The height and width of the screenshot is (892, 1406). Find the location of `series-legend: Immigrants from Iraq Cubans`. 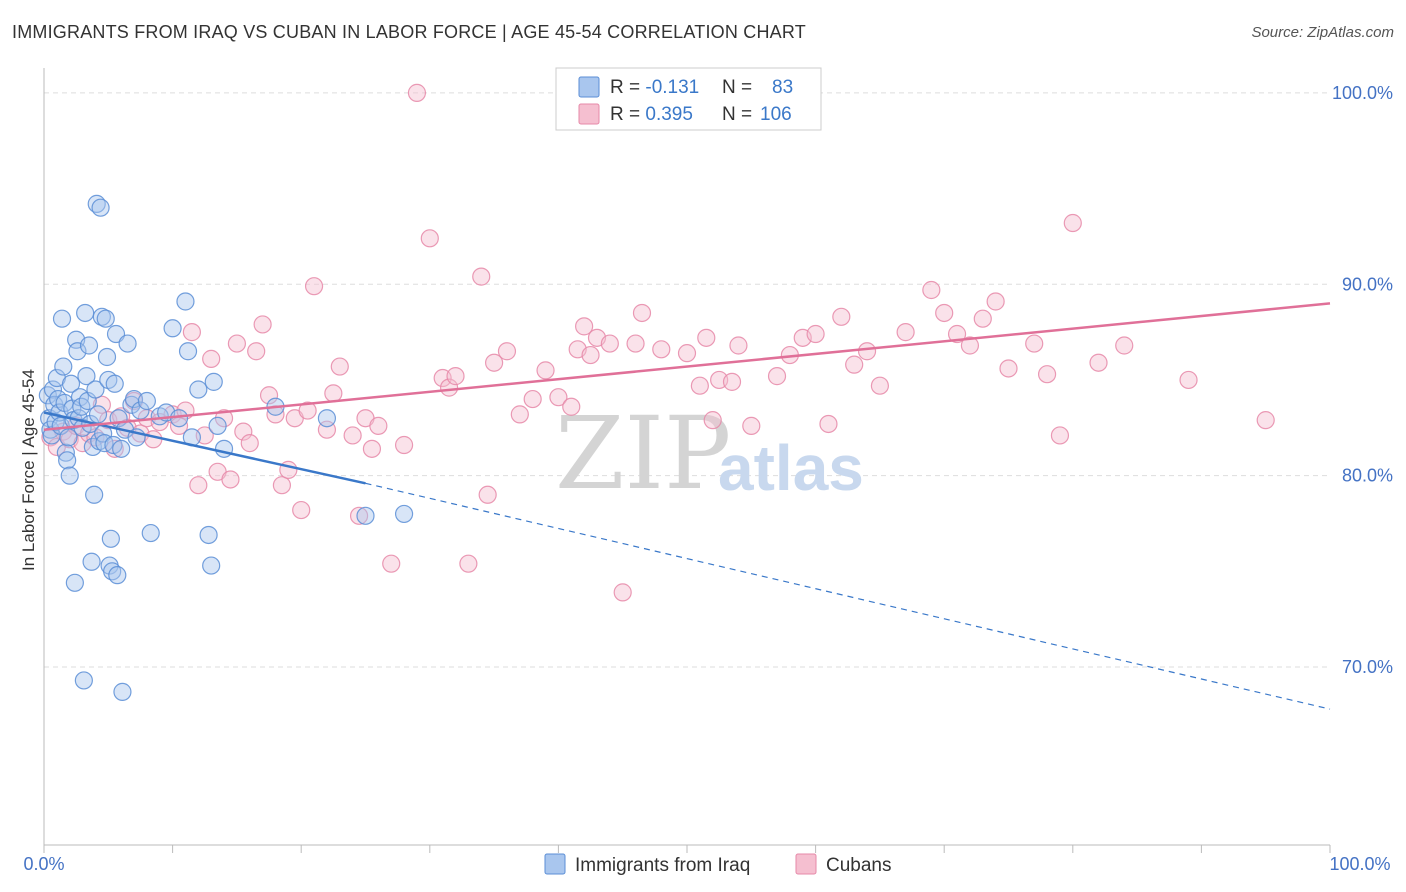

series-legend: Immigrants from Iraq Cubans is located at coordinates (718, 864).